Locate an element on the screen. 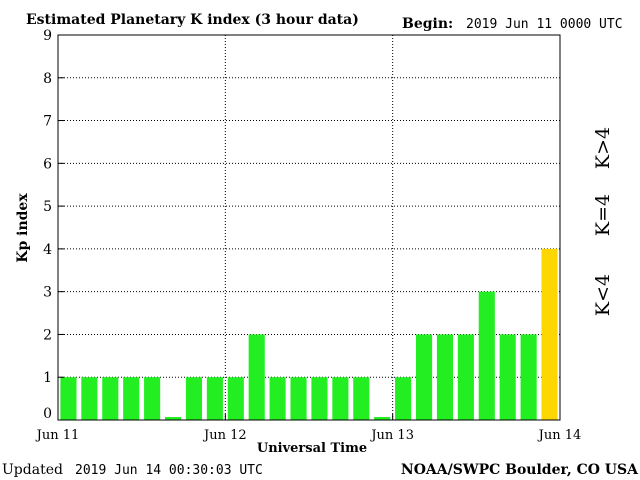 This screenshot has height=480, width=640. y-tick-label: 4 is located at coordinates (47, 250).